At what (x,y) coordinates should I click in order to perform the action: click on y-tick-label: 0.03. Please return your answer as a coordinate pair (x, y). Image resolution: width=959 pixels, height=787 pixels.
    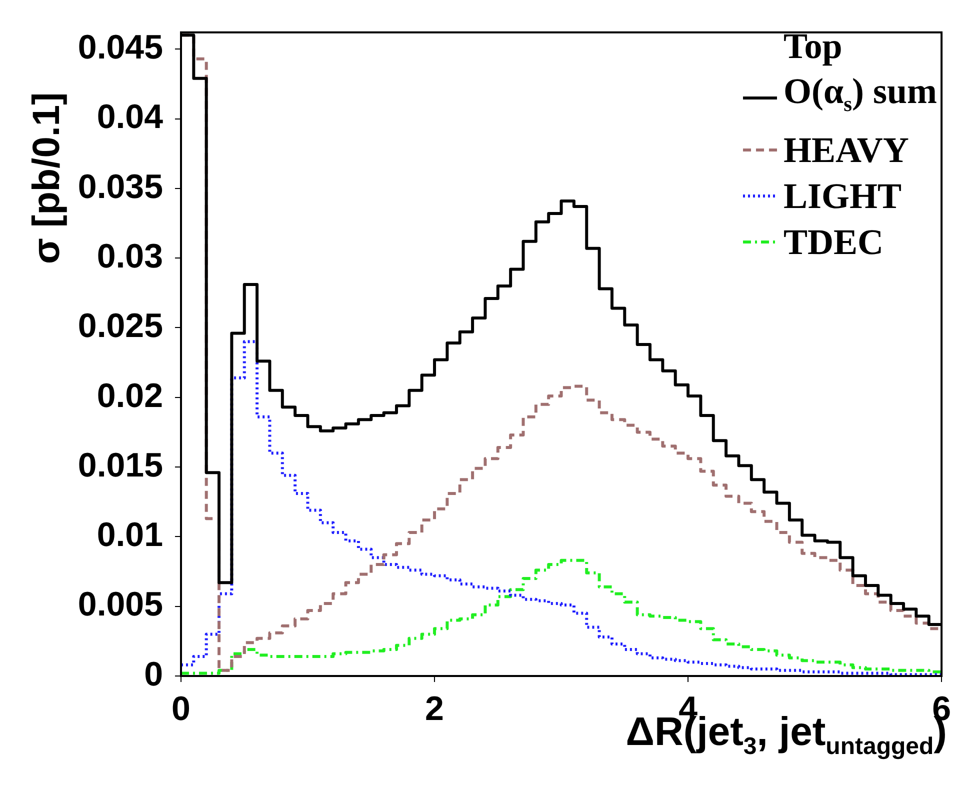
    Looking at the image, I should click on (129, 256).